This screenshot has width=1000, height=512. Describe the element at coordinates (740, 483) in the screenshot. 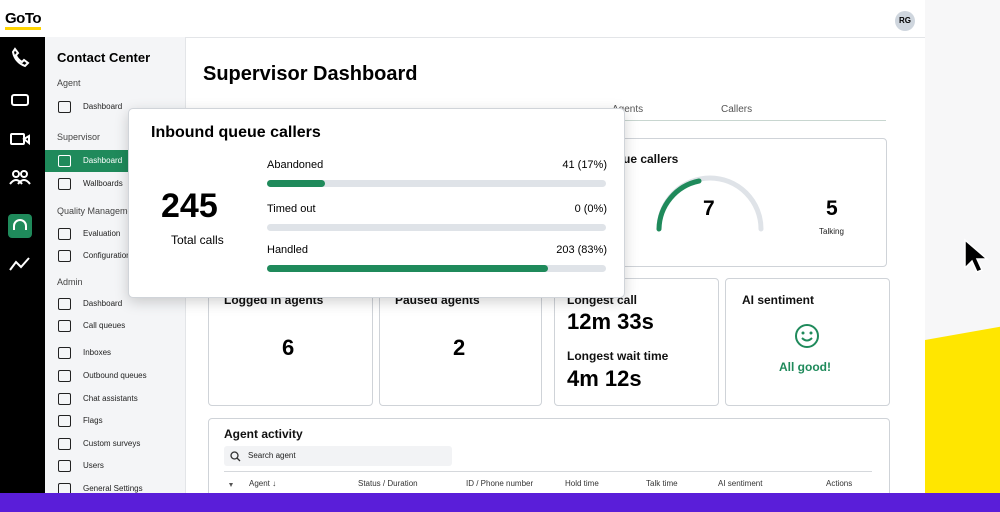

I see `column-header: AI sentiment` at that location.